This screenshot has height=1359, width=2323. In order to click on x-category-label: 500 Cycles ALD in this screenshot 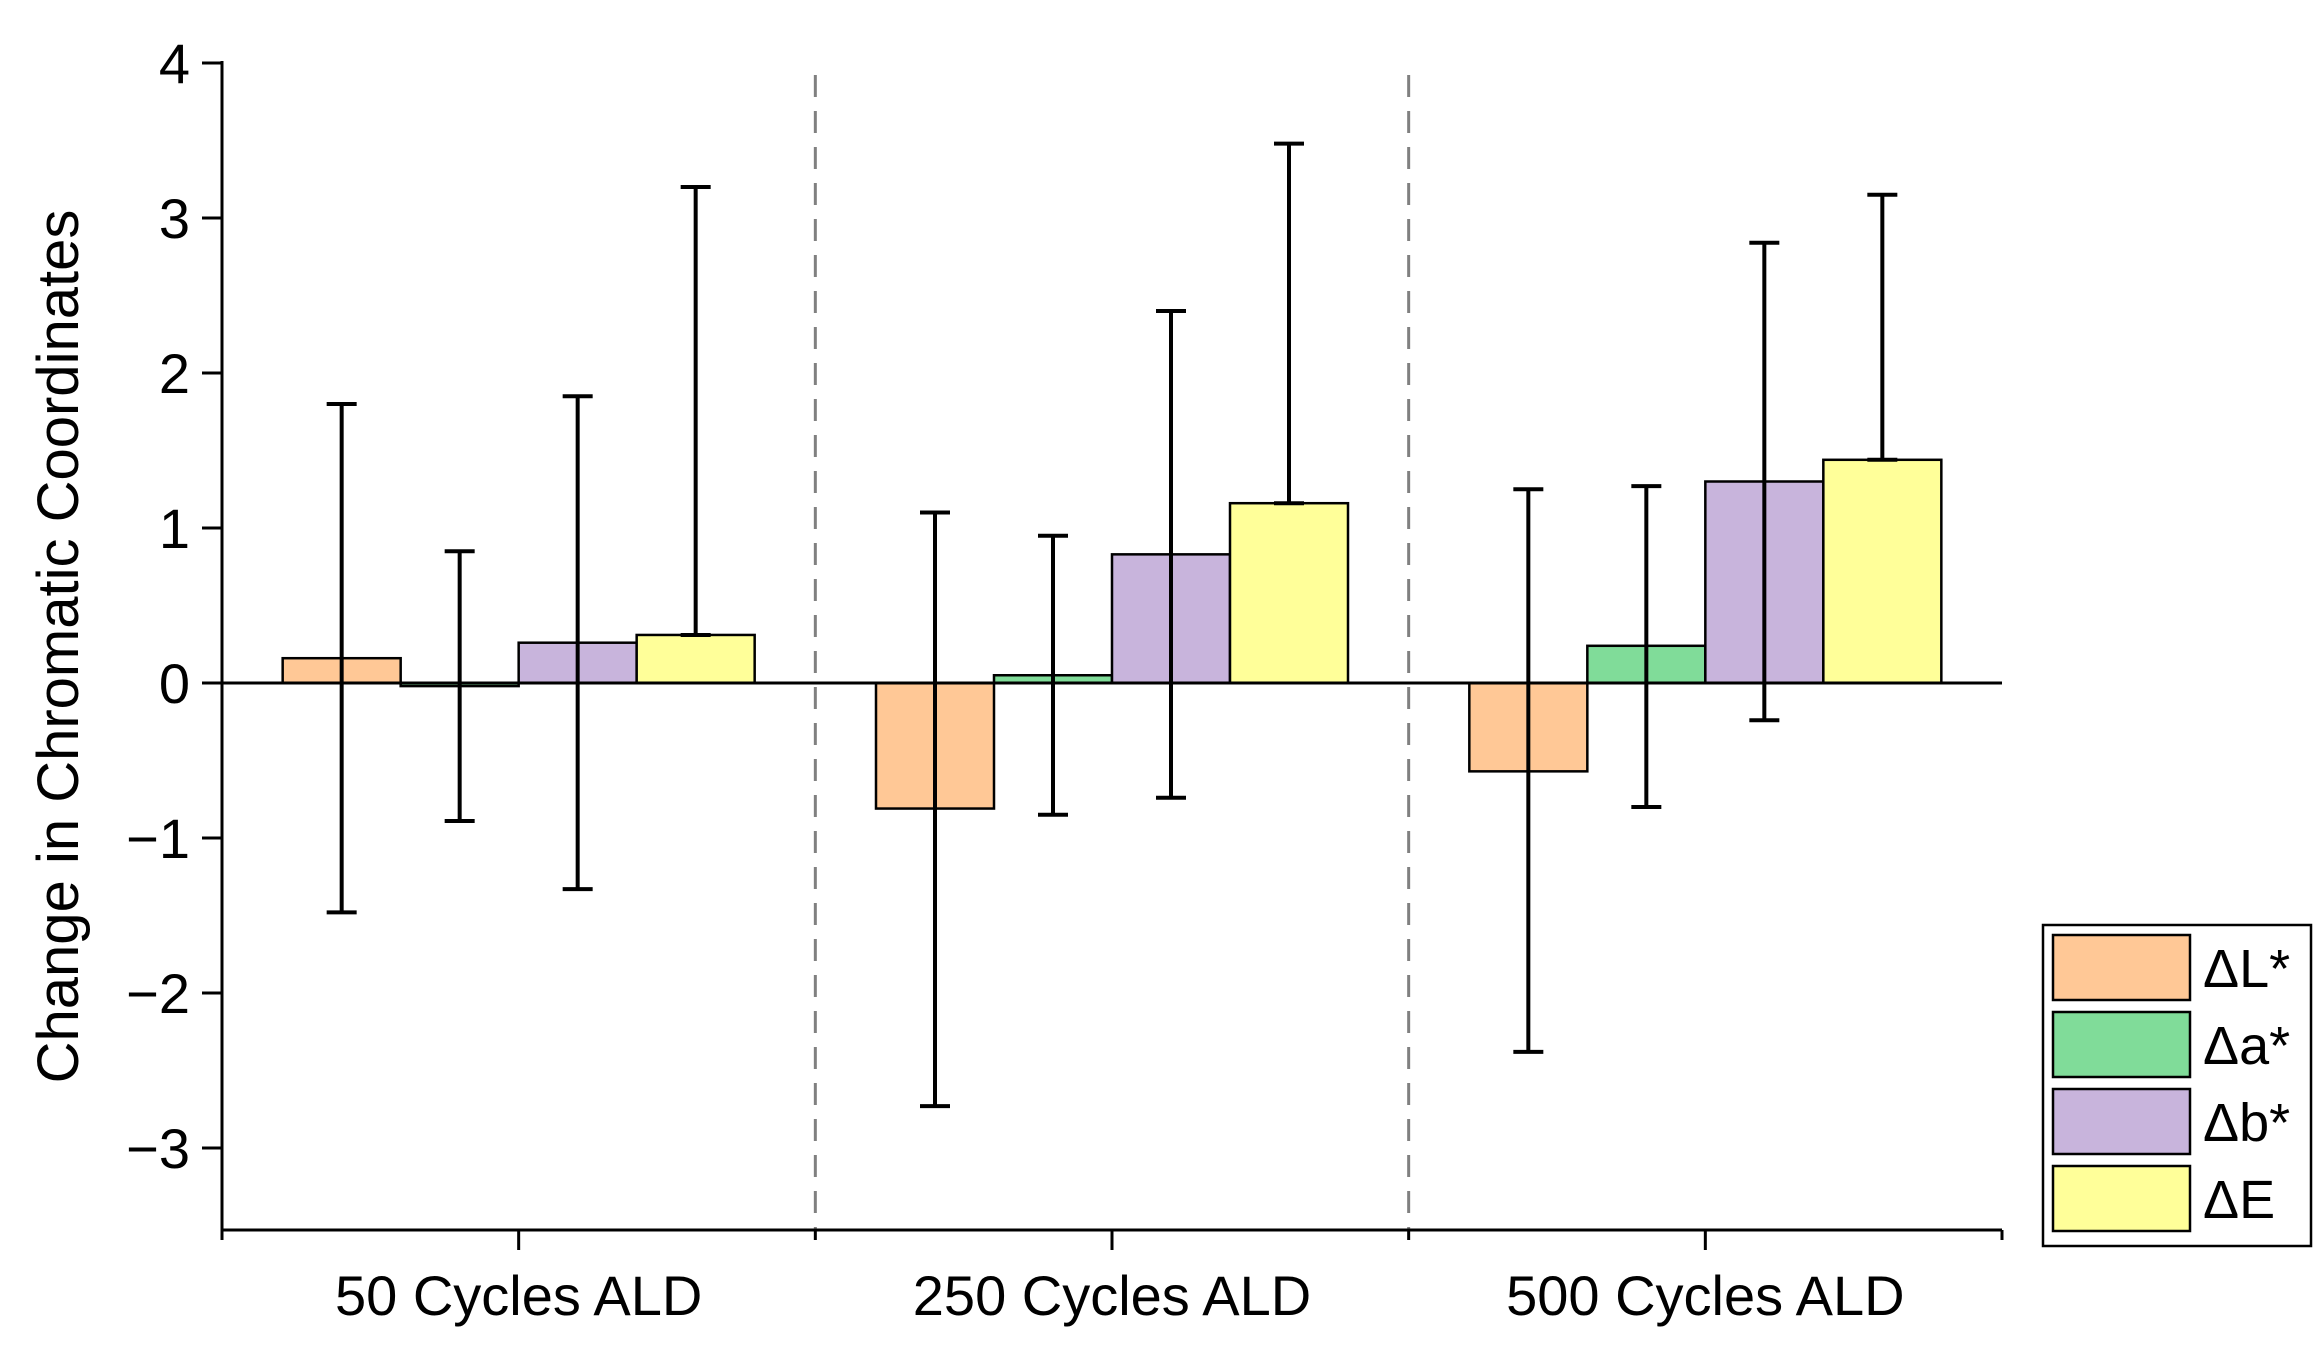, I will do `click(1705, 1295)`.